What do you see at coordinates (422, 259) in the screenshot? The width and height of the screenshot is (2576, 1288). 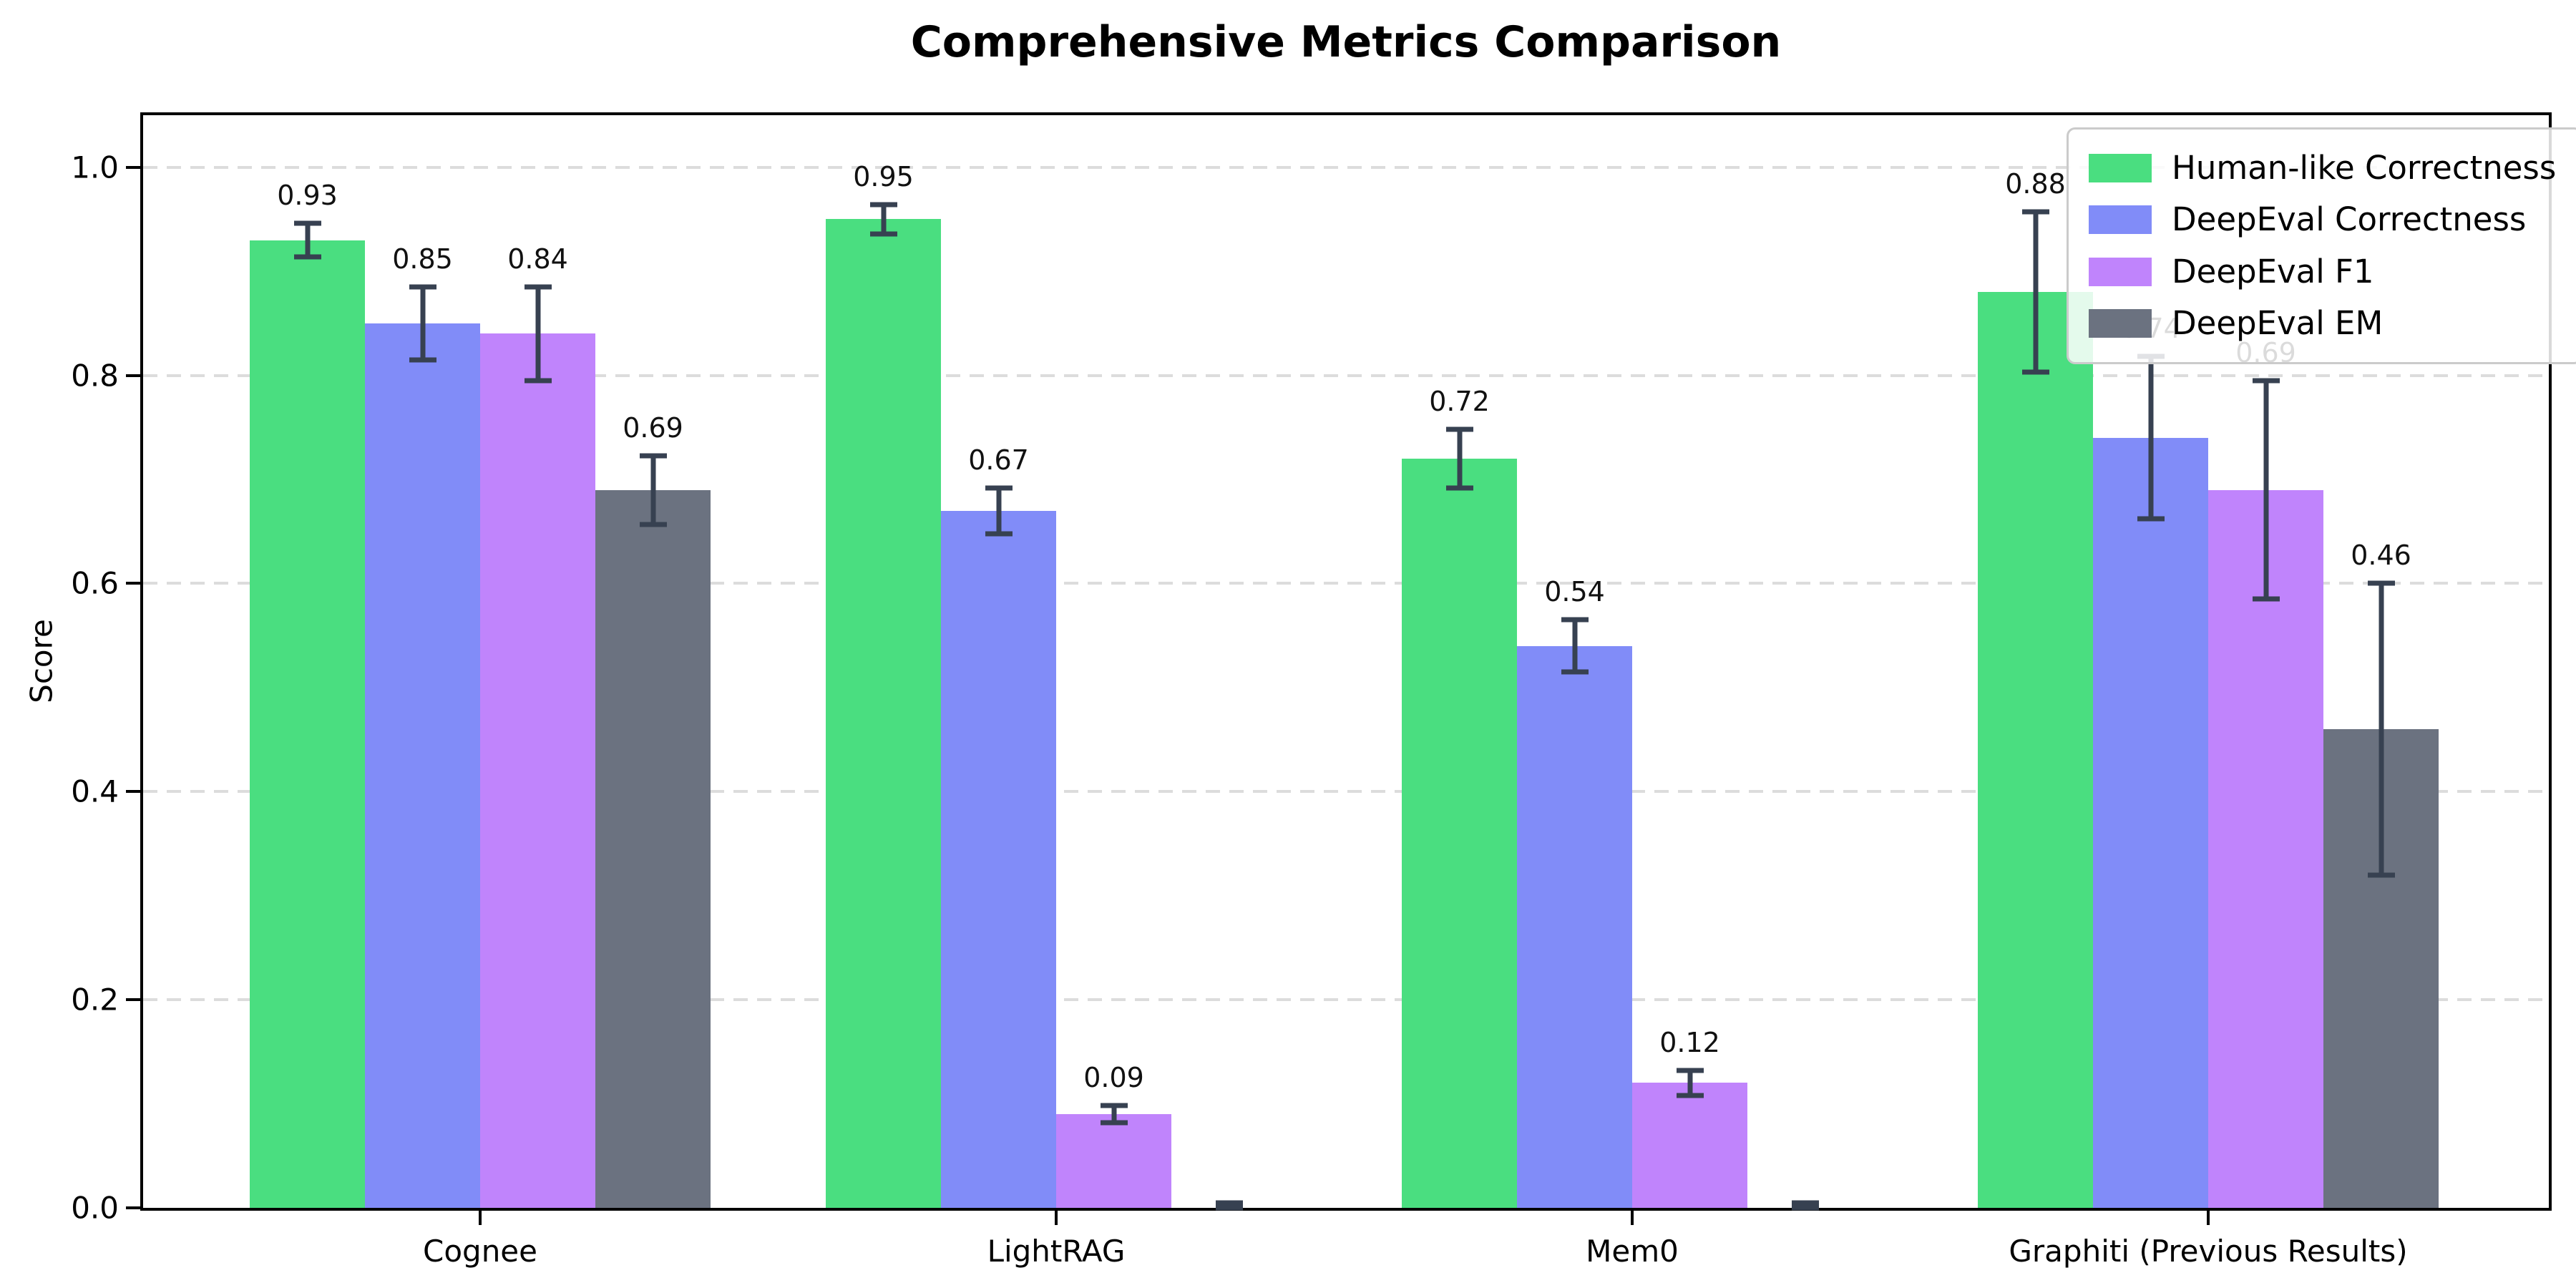 I see `bar-value-label: 0.85` at bounding box center [422, 259].